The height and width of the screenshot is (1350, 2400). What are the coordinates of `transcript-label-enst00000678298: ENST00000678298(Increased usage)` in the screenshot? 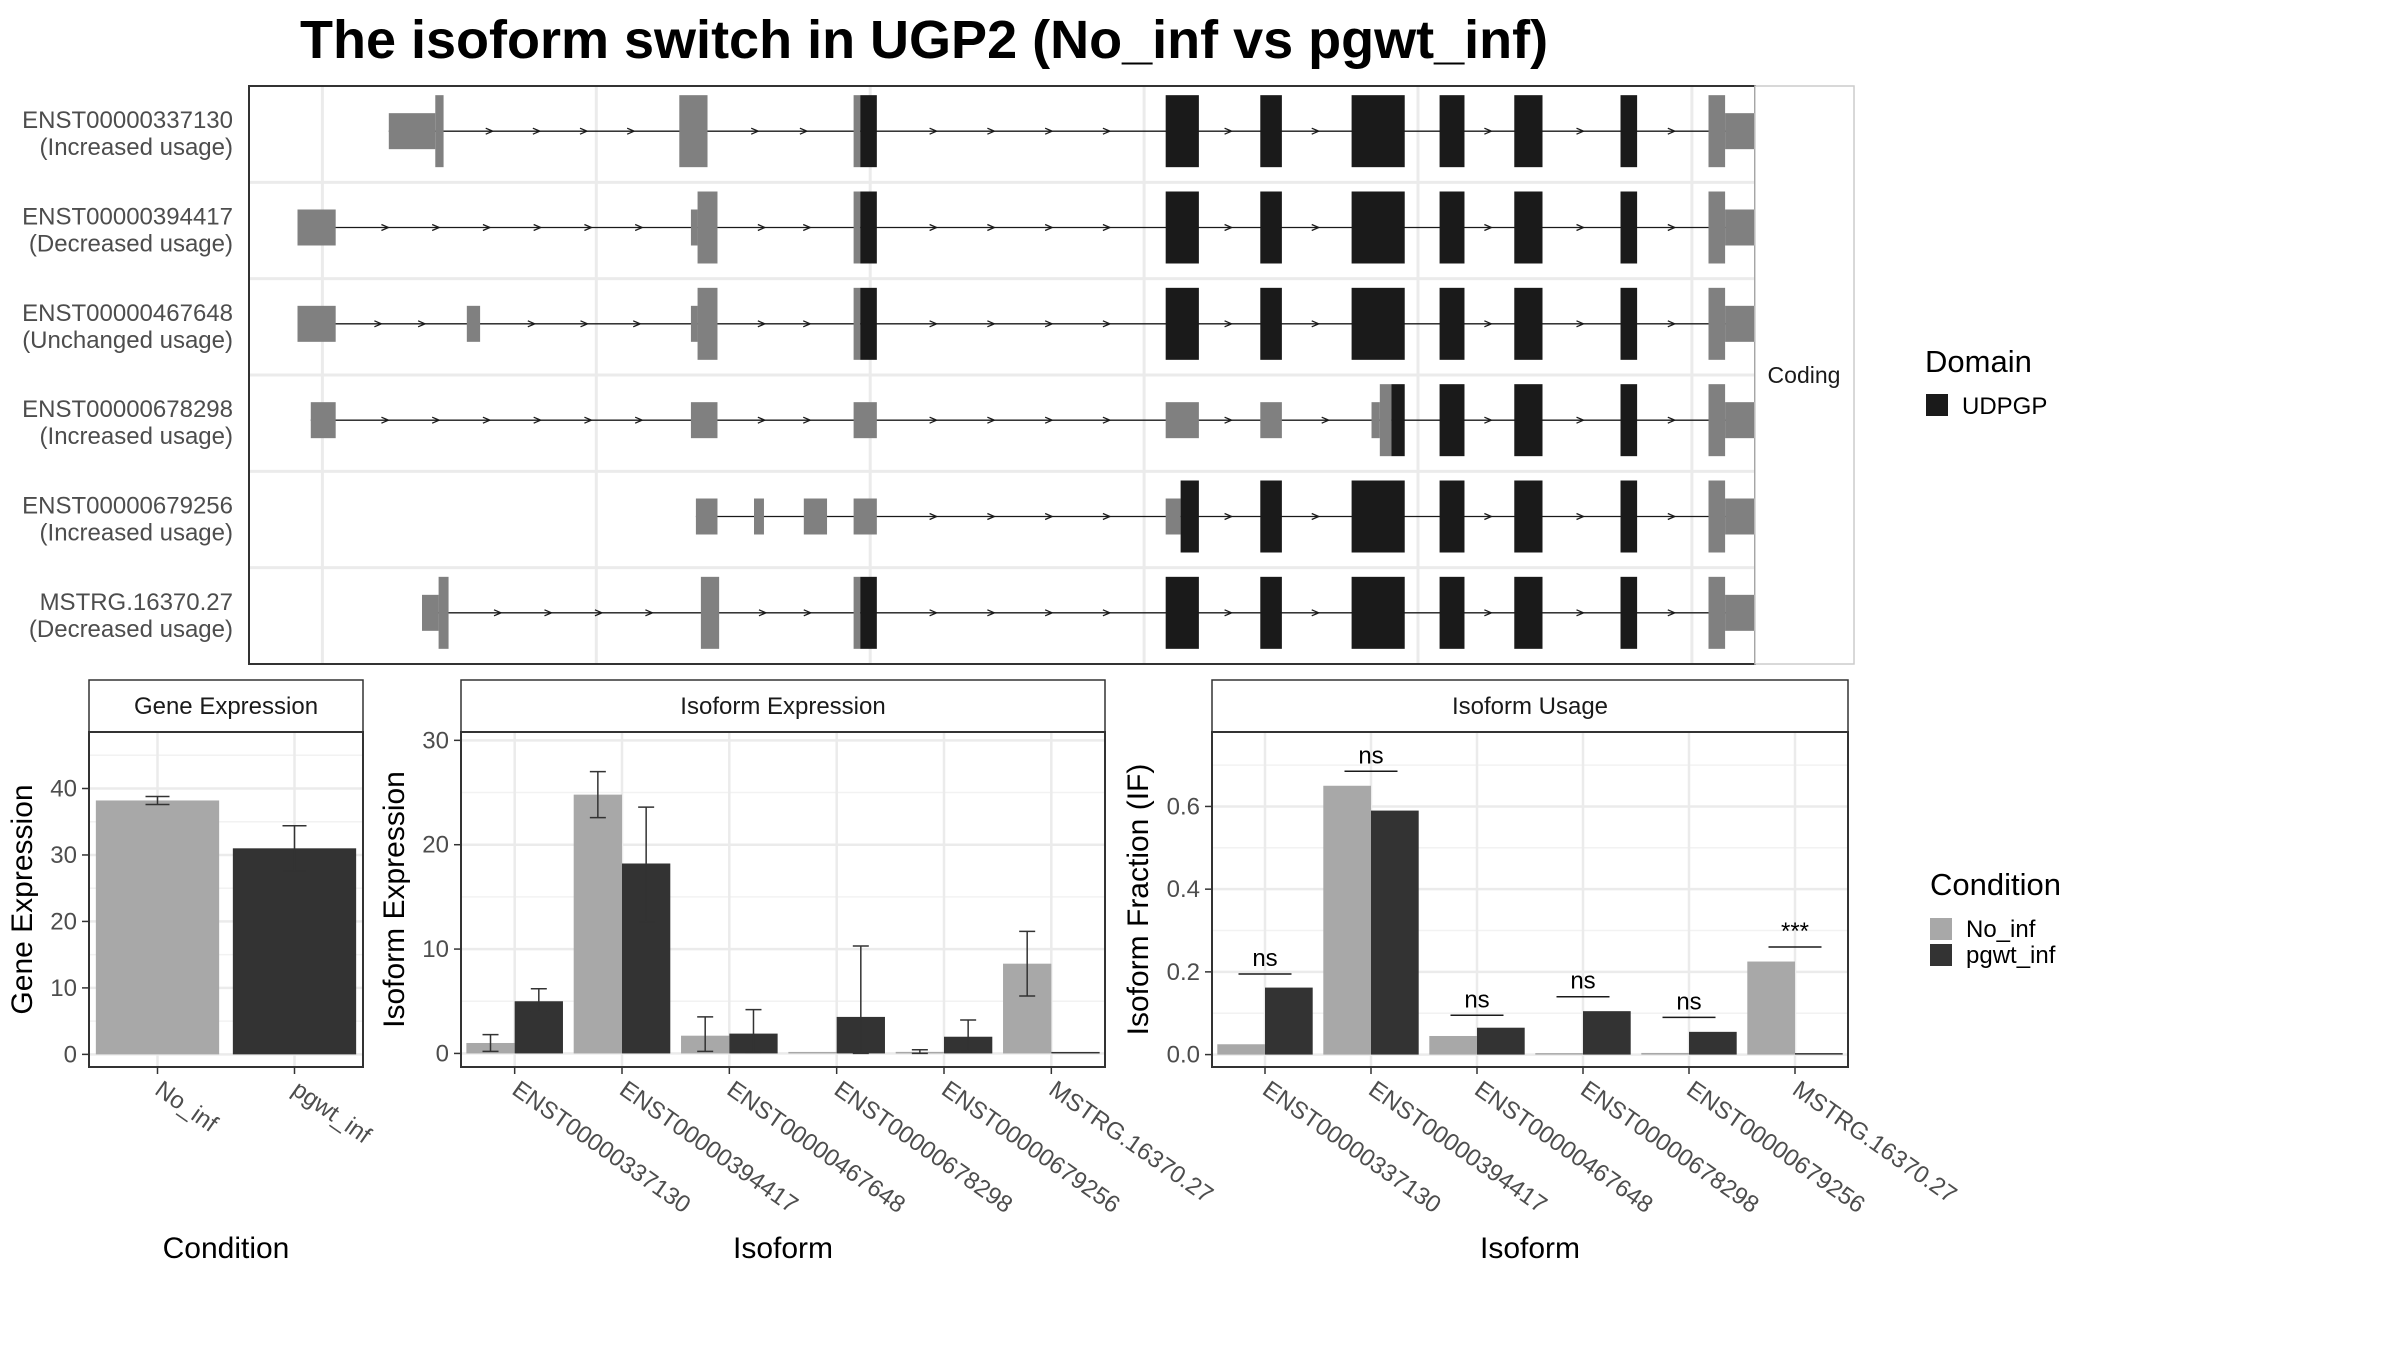 It's located at (127, 423).